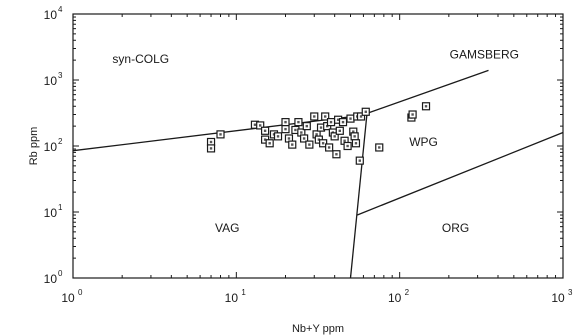 The width and height of the screenshot is (580, 336). What do you see at coordinates (358, 196) in the screenshot?
I see `boundary-vag-wpg` at bounding box center [358, 196].